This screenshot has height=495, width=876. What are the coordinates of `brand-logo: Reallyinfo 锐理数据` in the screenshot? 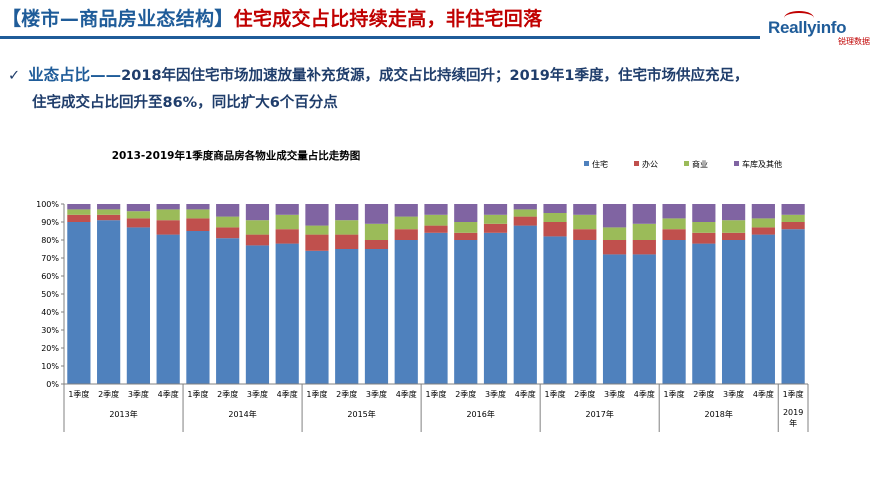 It's located at (821, 28).